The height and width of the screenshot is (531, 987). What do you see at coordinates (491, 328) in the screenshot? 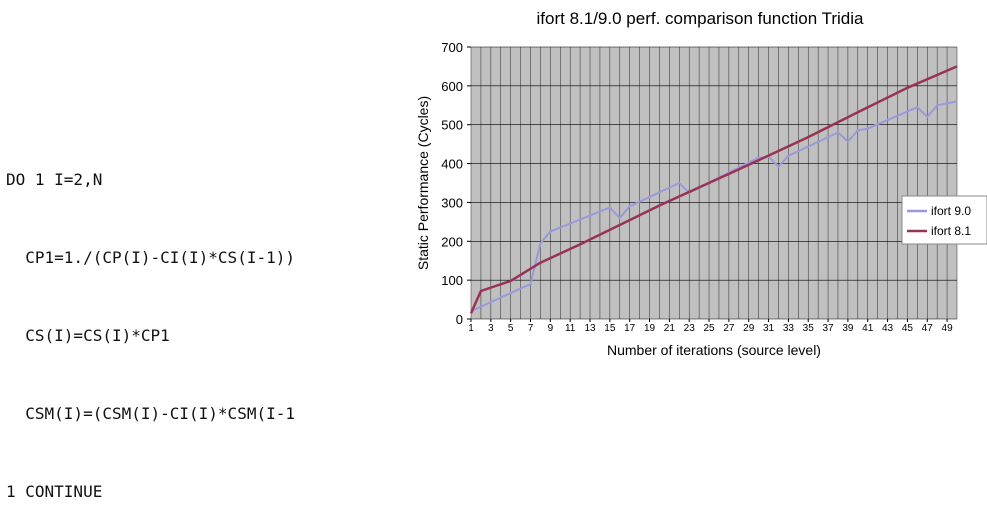
I see `x-tick-label: 3` at bounding box center [491, 328].